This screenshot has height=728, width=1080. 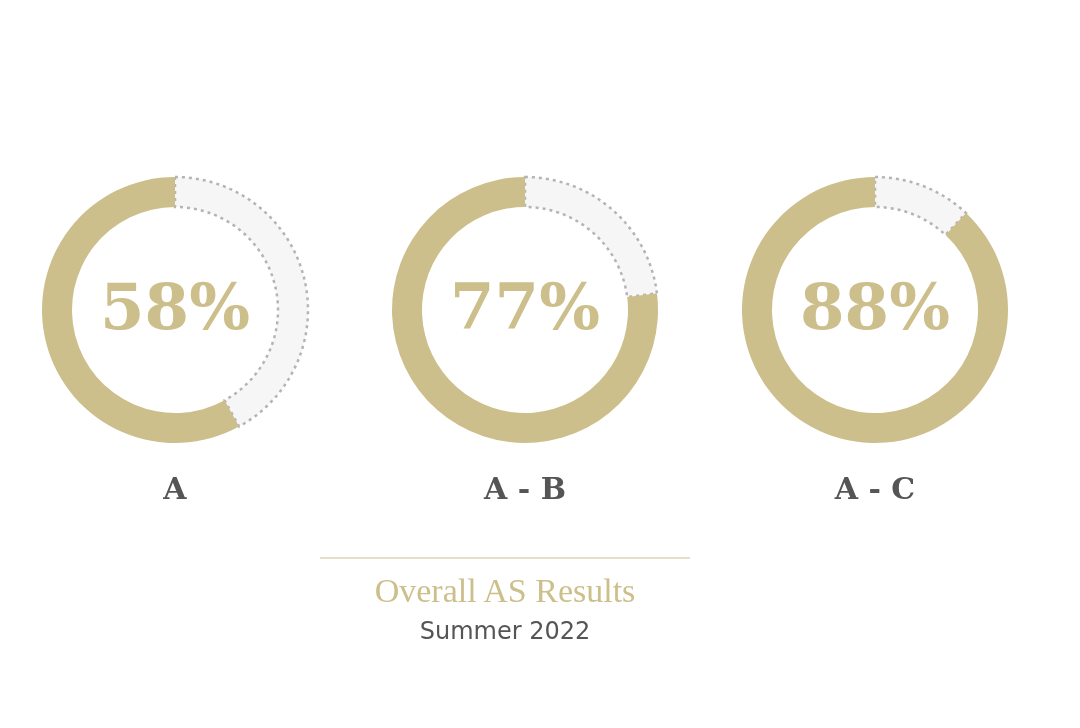 What do you see at coordinates (524, 488) in the screenshot?
I see `text: A - B` at bounding box center [524, 488].